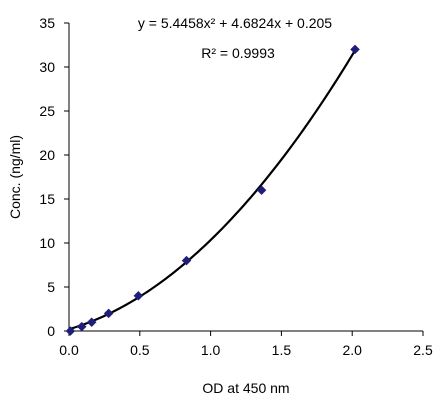 The image size is (440, 410). What do you see at coordinates (140, 350) in the screenshot?
I see `x-tick-label: 0.5` at bounding box center [140, 350].